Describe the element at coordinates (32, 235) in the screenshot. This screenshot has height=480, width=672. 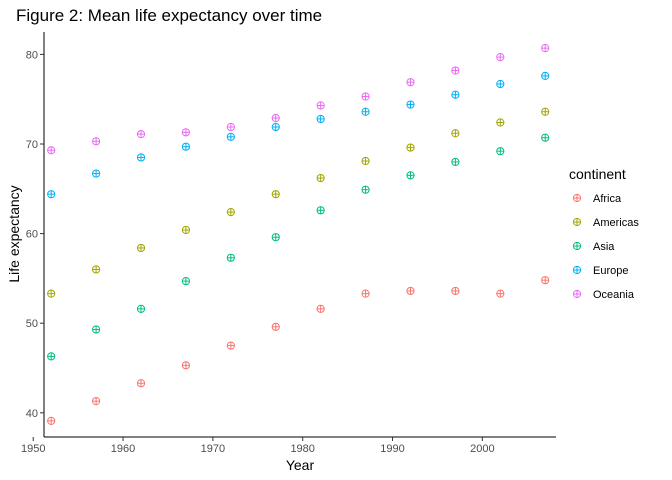
I see `y-tick-label: 60` at that location.